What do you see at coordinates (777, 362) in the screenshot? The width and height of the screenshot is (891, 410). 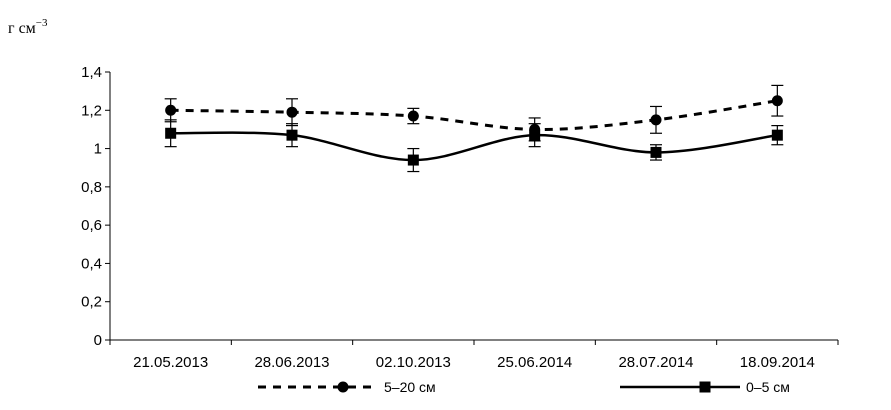 I see `x-tick-label: 18.09.2014` at bounding box center [777, 362].